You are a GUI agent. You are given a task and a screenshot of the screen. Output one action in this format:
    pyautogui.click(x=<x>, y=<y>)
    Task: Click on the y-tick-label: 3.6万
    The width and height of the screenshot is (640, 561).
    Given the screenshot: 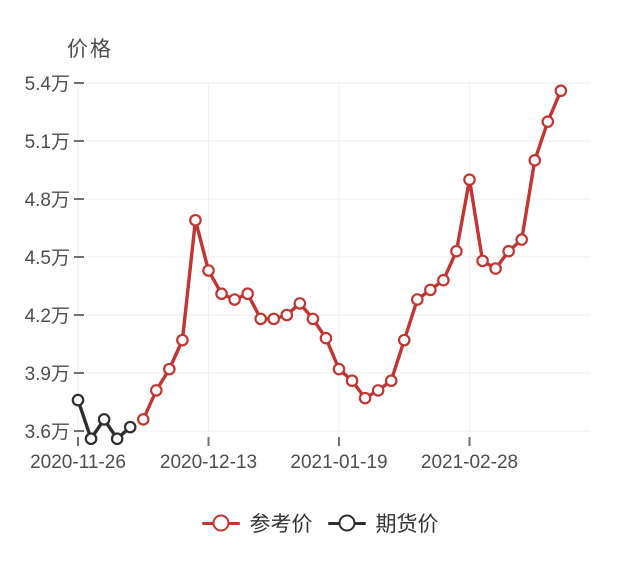 What is the action you would take?
    pyautogui.click(x=47, y=432)
    